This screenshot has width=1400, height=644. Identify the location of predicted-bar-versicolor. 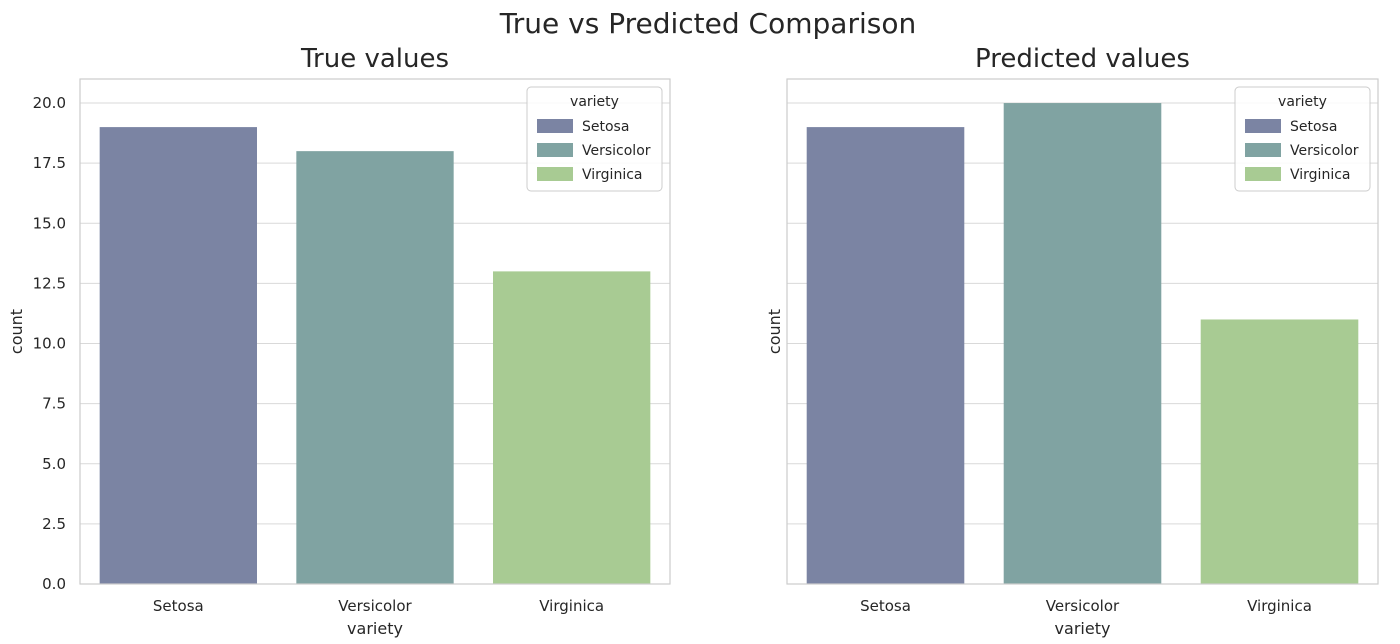
(1082, 344).